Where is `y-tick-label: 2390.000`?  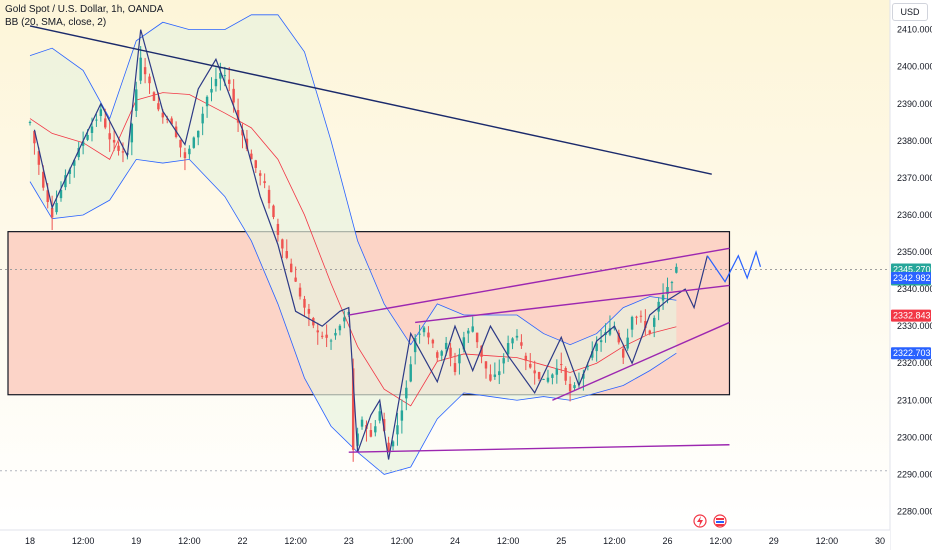 y-tick-label: 2390.000 is located at coordinates (914, 104).